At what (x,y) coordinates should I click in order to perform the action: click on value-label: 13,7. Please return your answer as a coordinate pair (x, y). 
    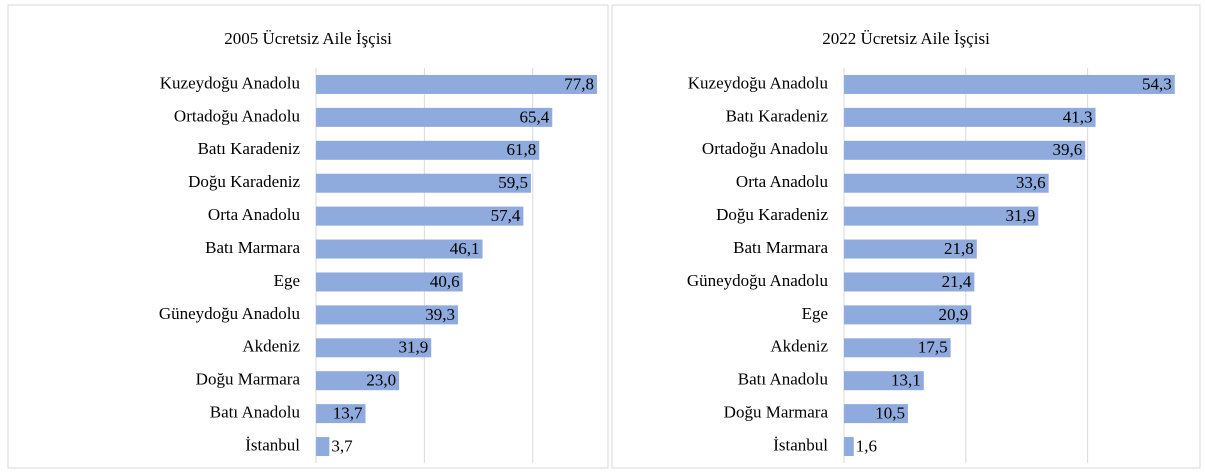
    Looking at the image, I should click on (348, 413).